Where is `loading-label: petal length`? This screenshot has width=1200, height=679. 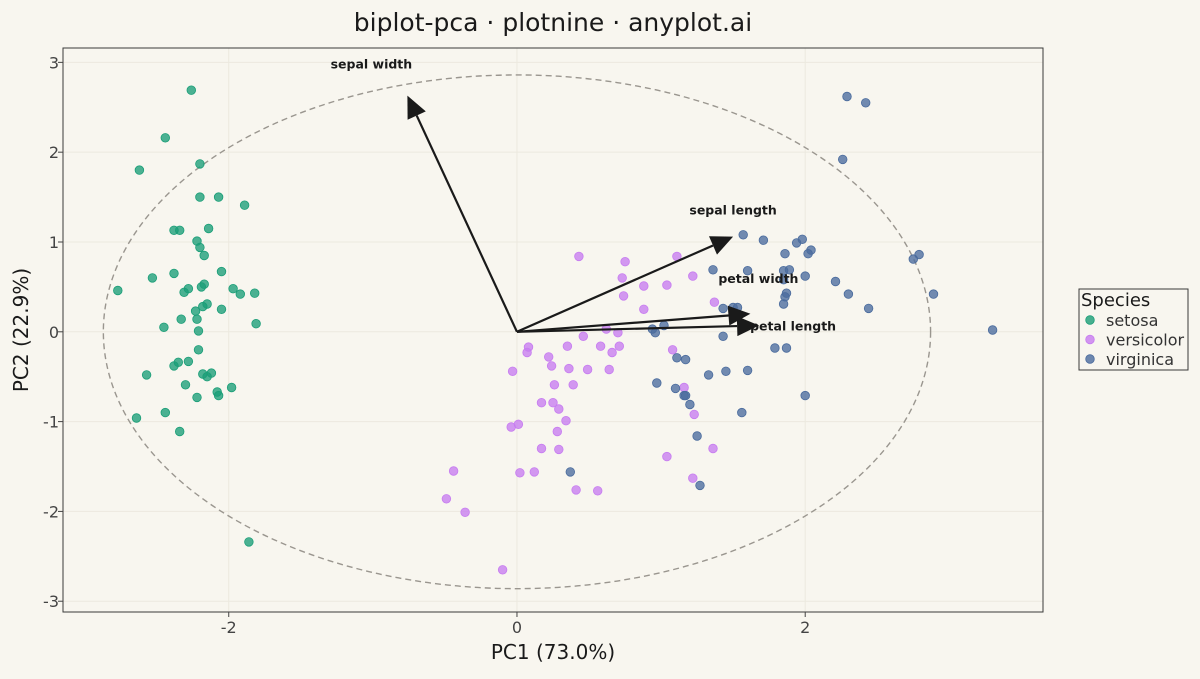 loading-label: petal length is located at coordinates (793, 326).